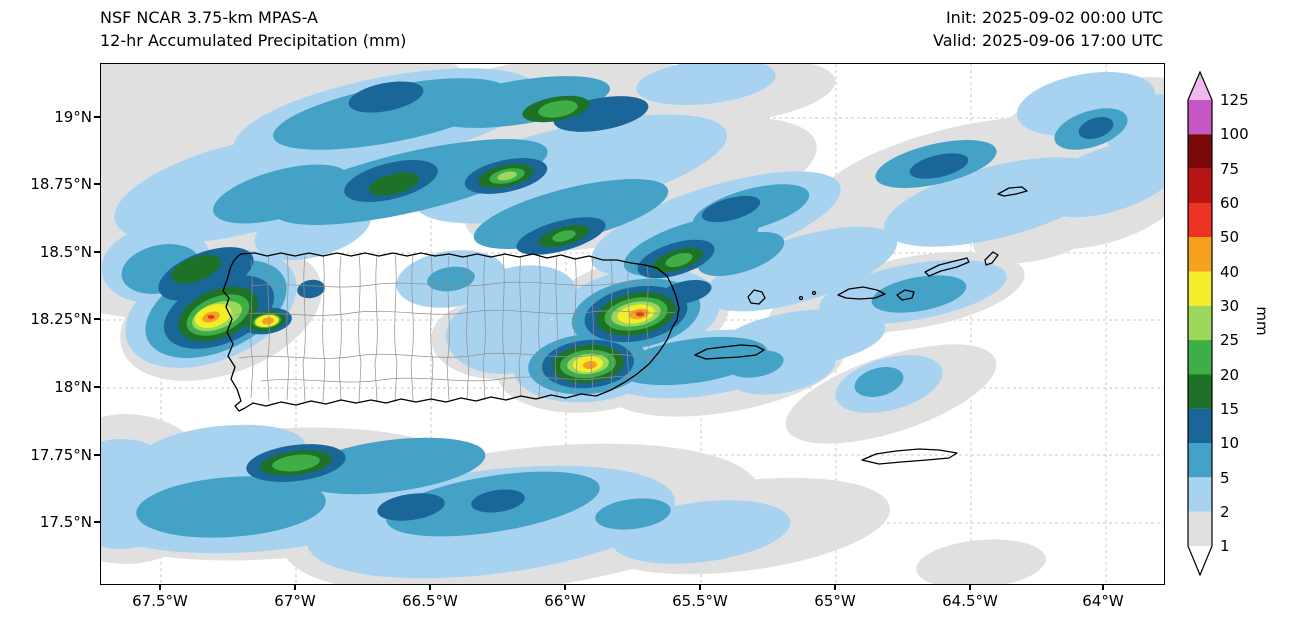  What do you see at coordinates (1230, 272) in the screenshot?
I see `colorbar-tick-label: 40` at bounding box center [1230, 272].